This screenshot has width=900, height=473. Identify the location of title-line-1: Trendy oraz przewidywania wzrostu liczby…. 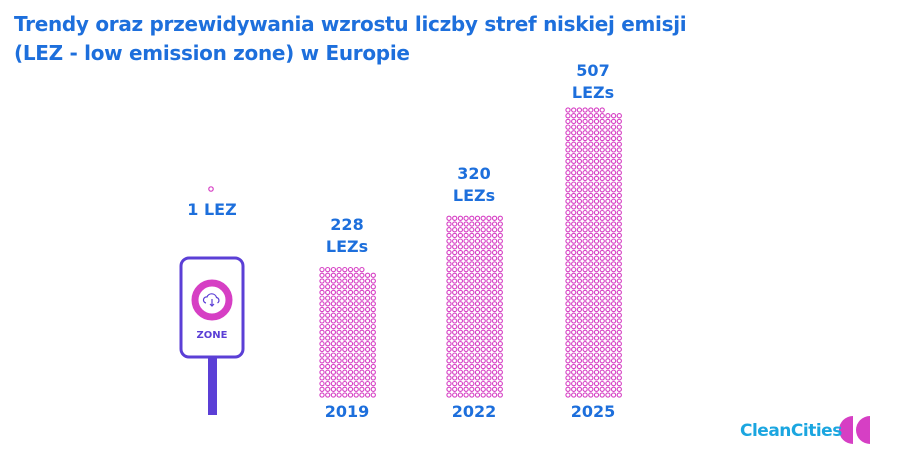
(350, 24).